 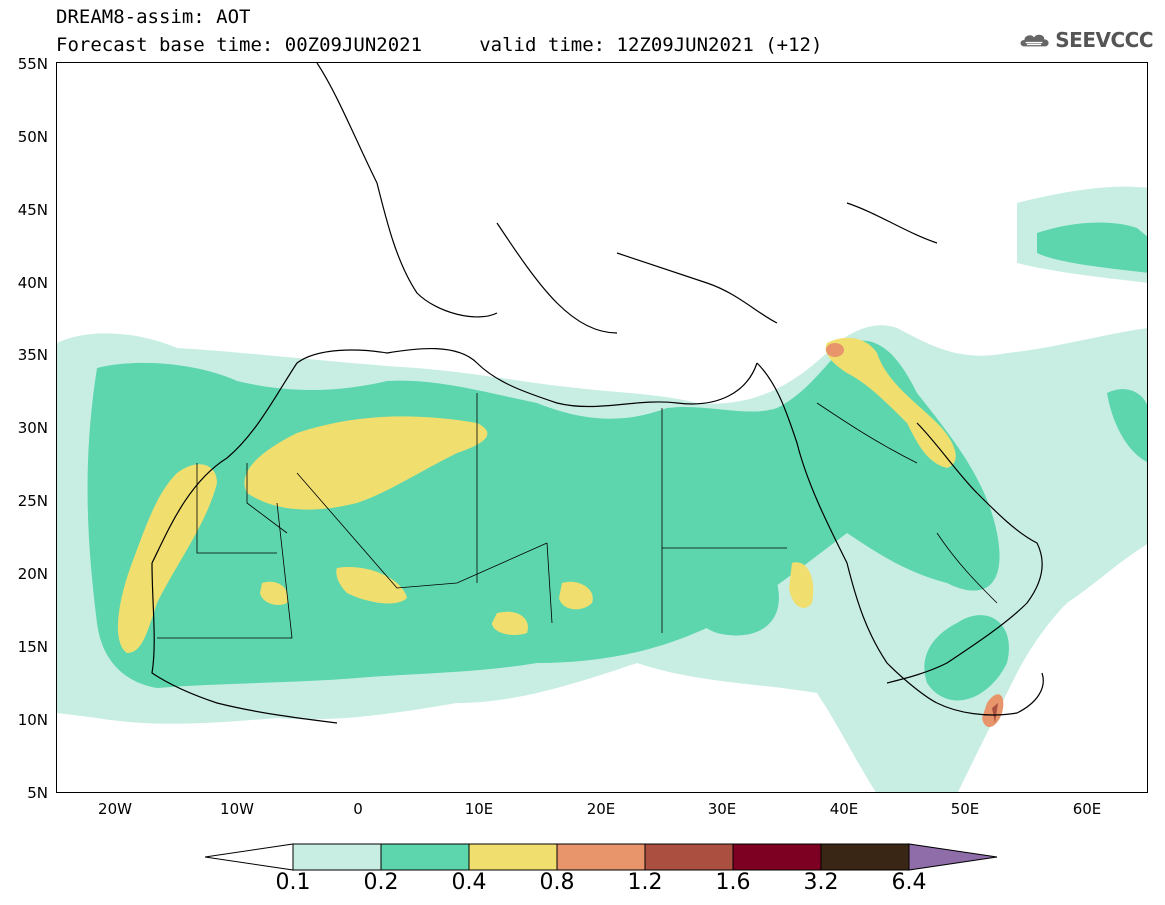 I want to click on lat-label: 55N, so click(x=32, y=64).